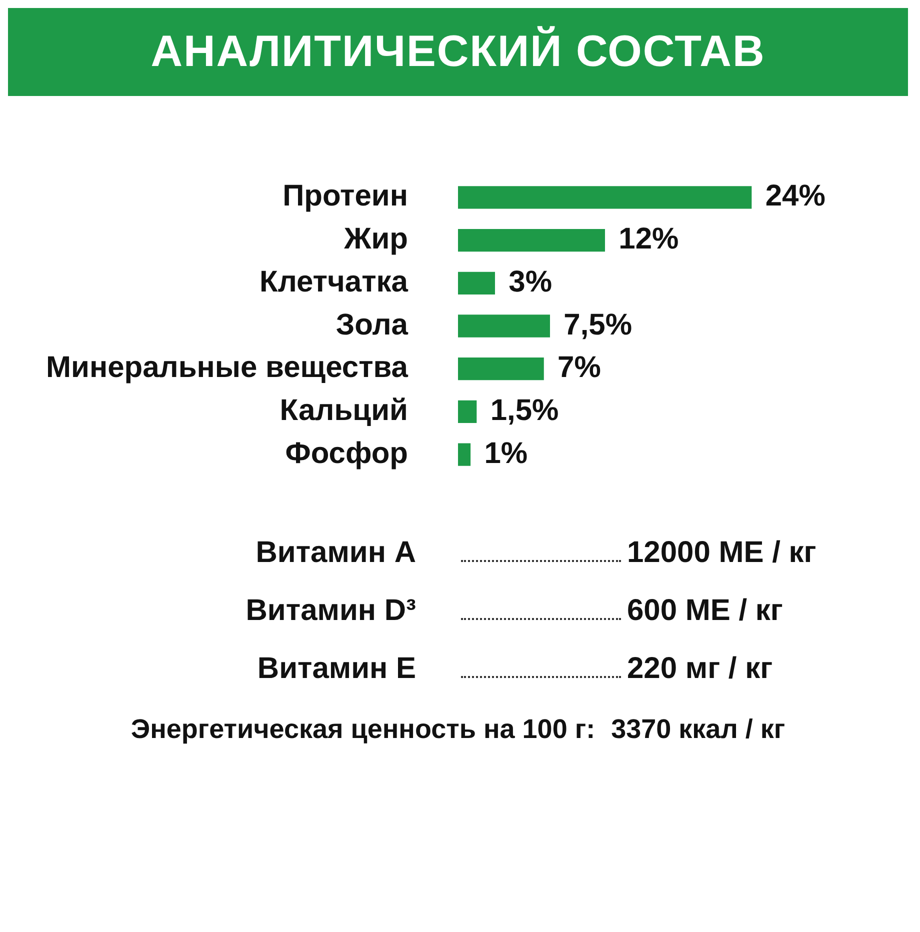 The image size is (920, 932). What do you see at coordinates (721, 553) in the screenshot?
I see `text: 12000 МЕ / кг` at bounding box center [721, 553].